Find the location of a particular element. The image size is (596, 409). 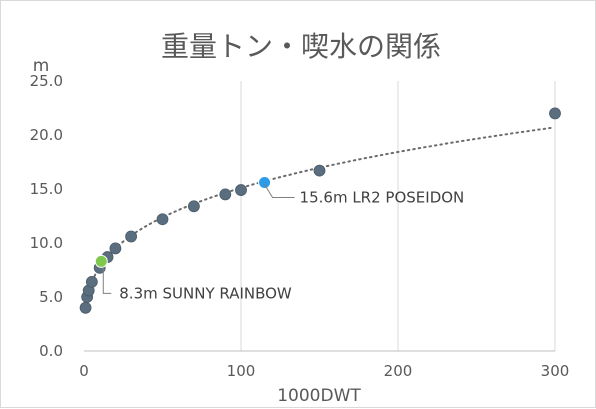

y-tick-label: 5.0 is located at coordinates (51, 297).